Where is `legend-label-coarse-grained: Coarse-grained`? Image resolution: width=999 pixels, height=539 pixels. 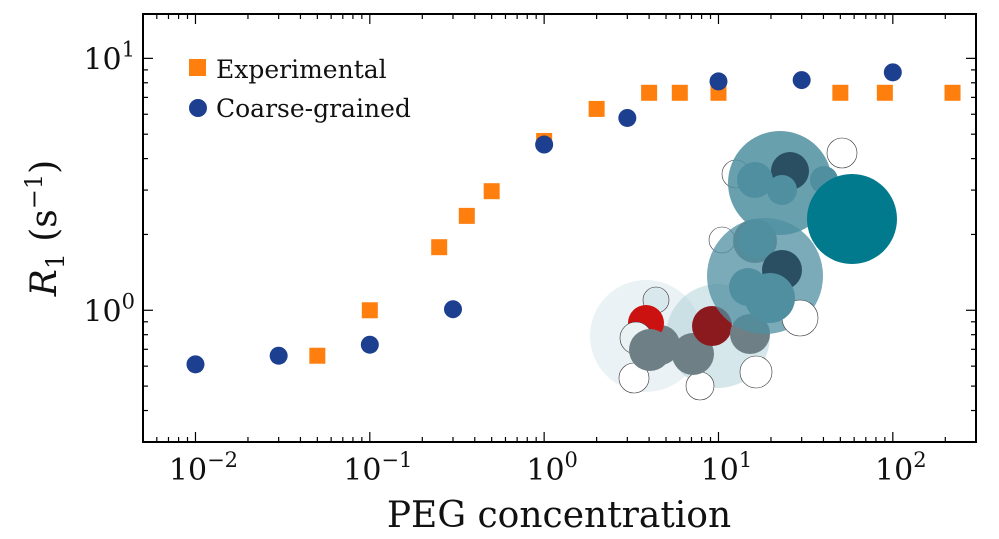
legend-label-coarse-grained: Coarse-grained is located at coordinates (313, 108).